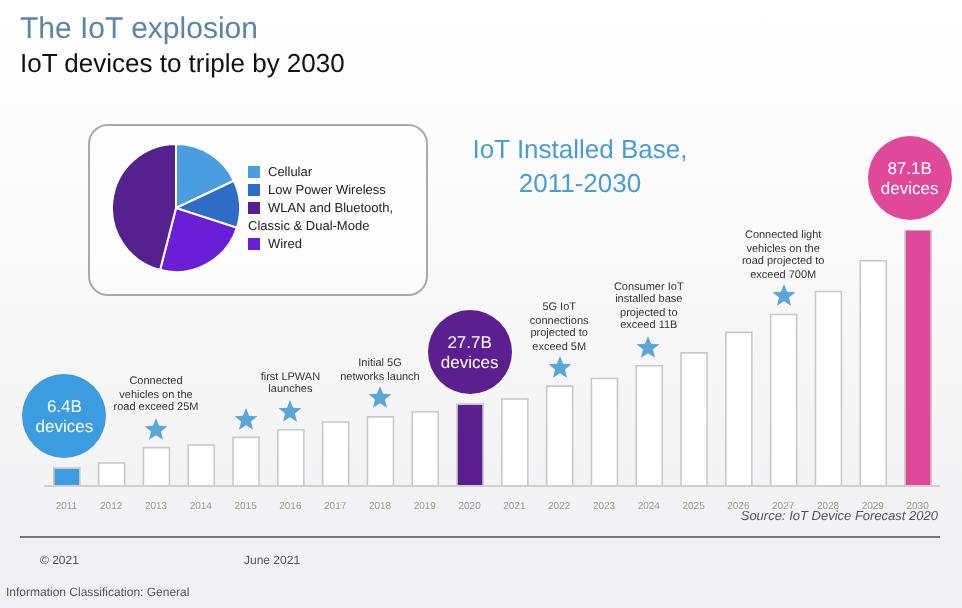  Describe the element at coordinates (182, 63) in the screenshot. I see `chart-subtitle: IoT devices to triple by 2030` at that location.